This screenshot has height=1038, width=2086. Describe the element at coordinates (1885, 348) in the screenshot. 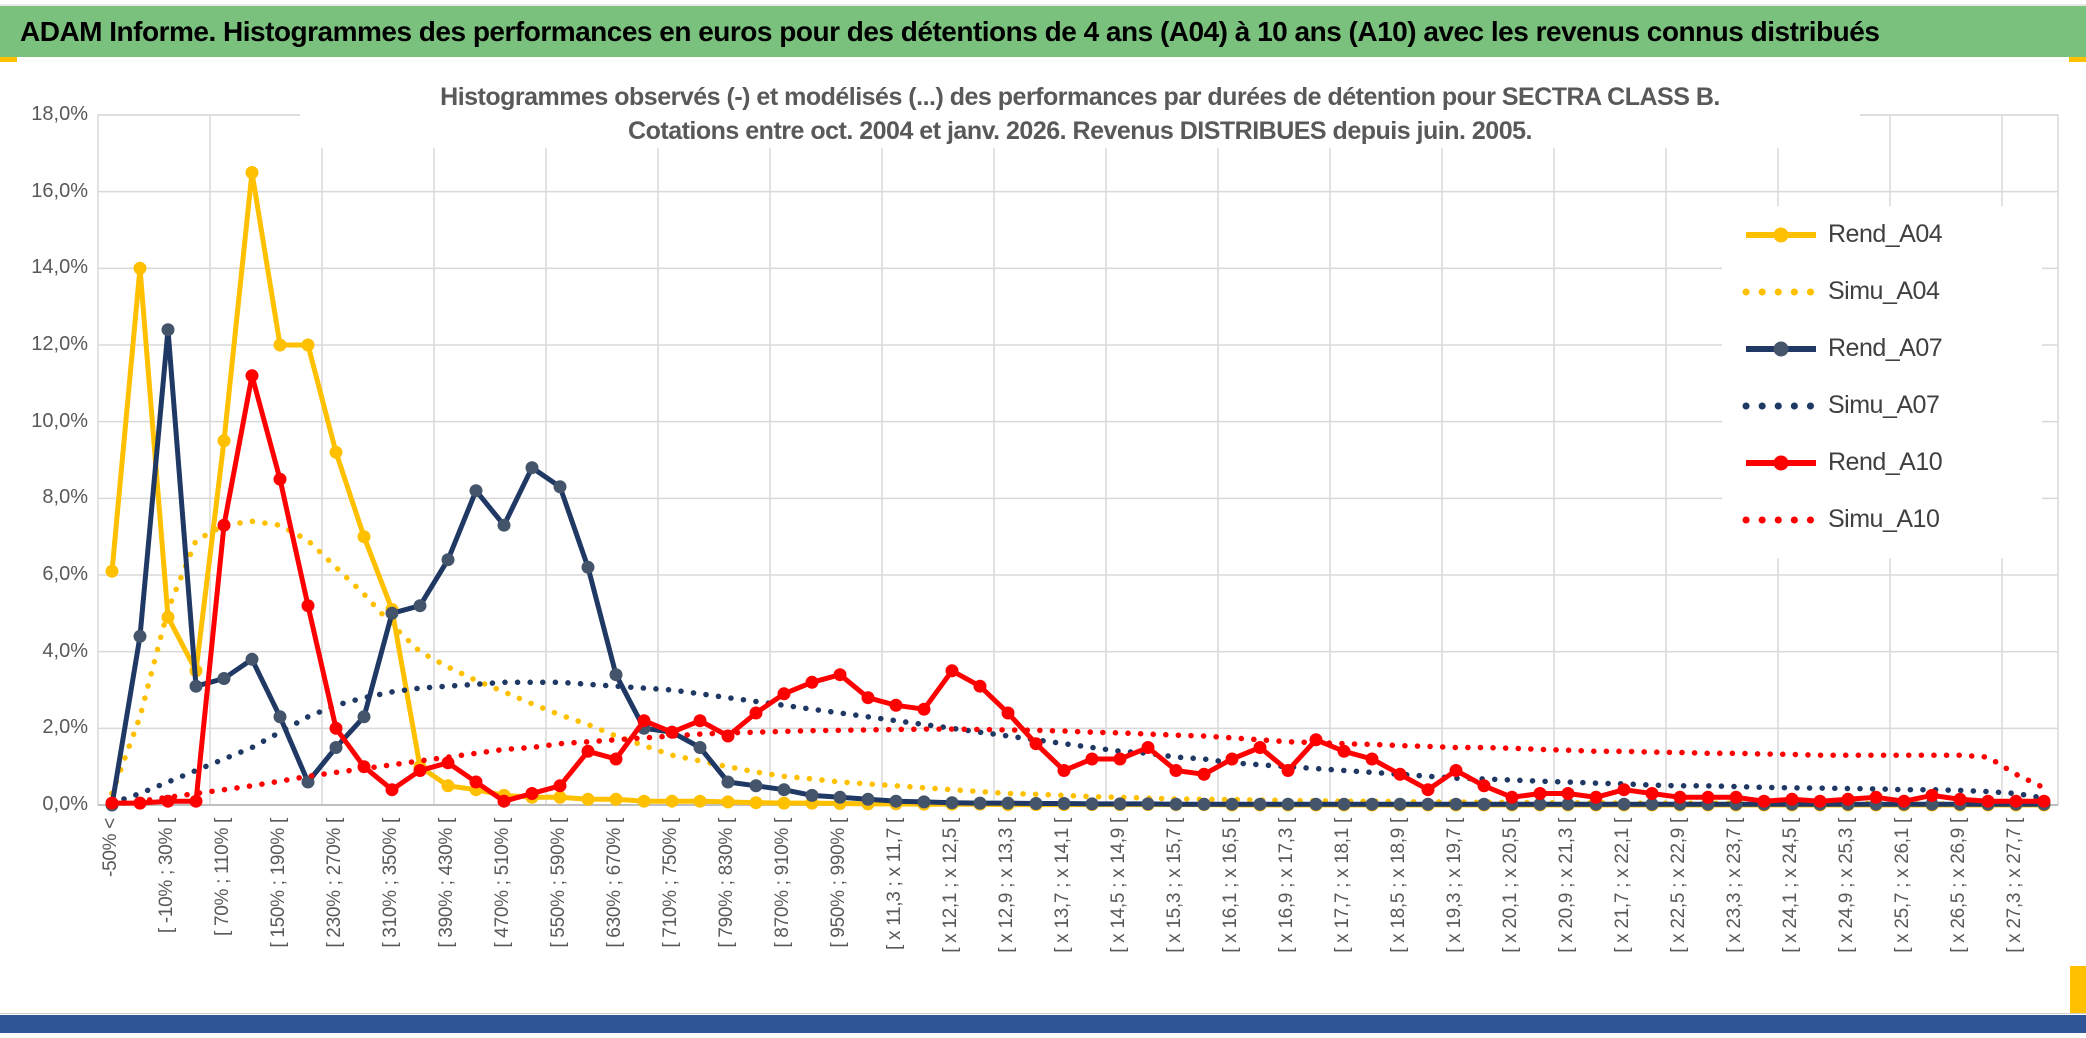

I see `legend-label: Rend_A07` at that location.